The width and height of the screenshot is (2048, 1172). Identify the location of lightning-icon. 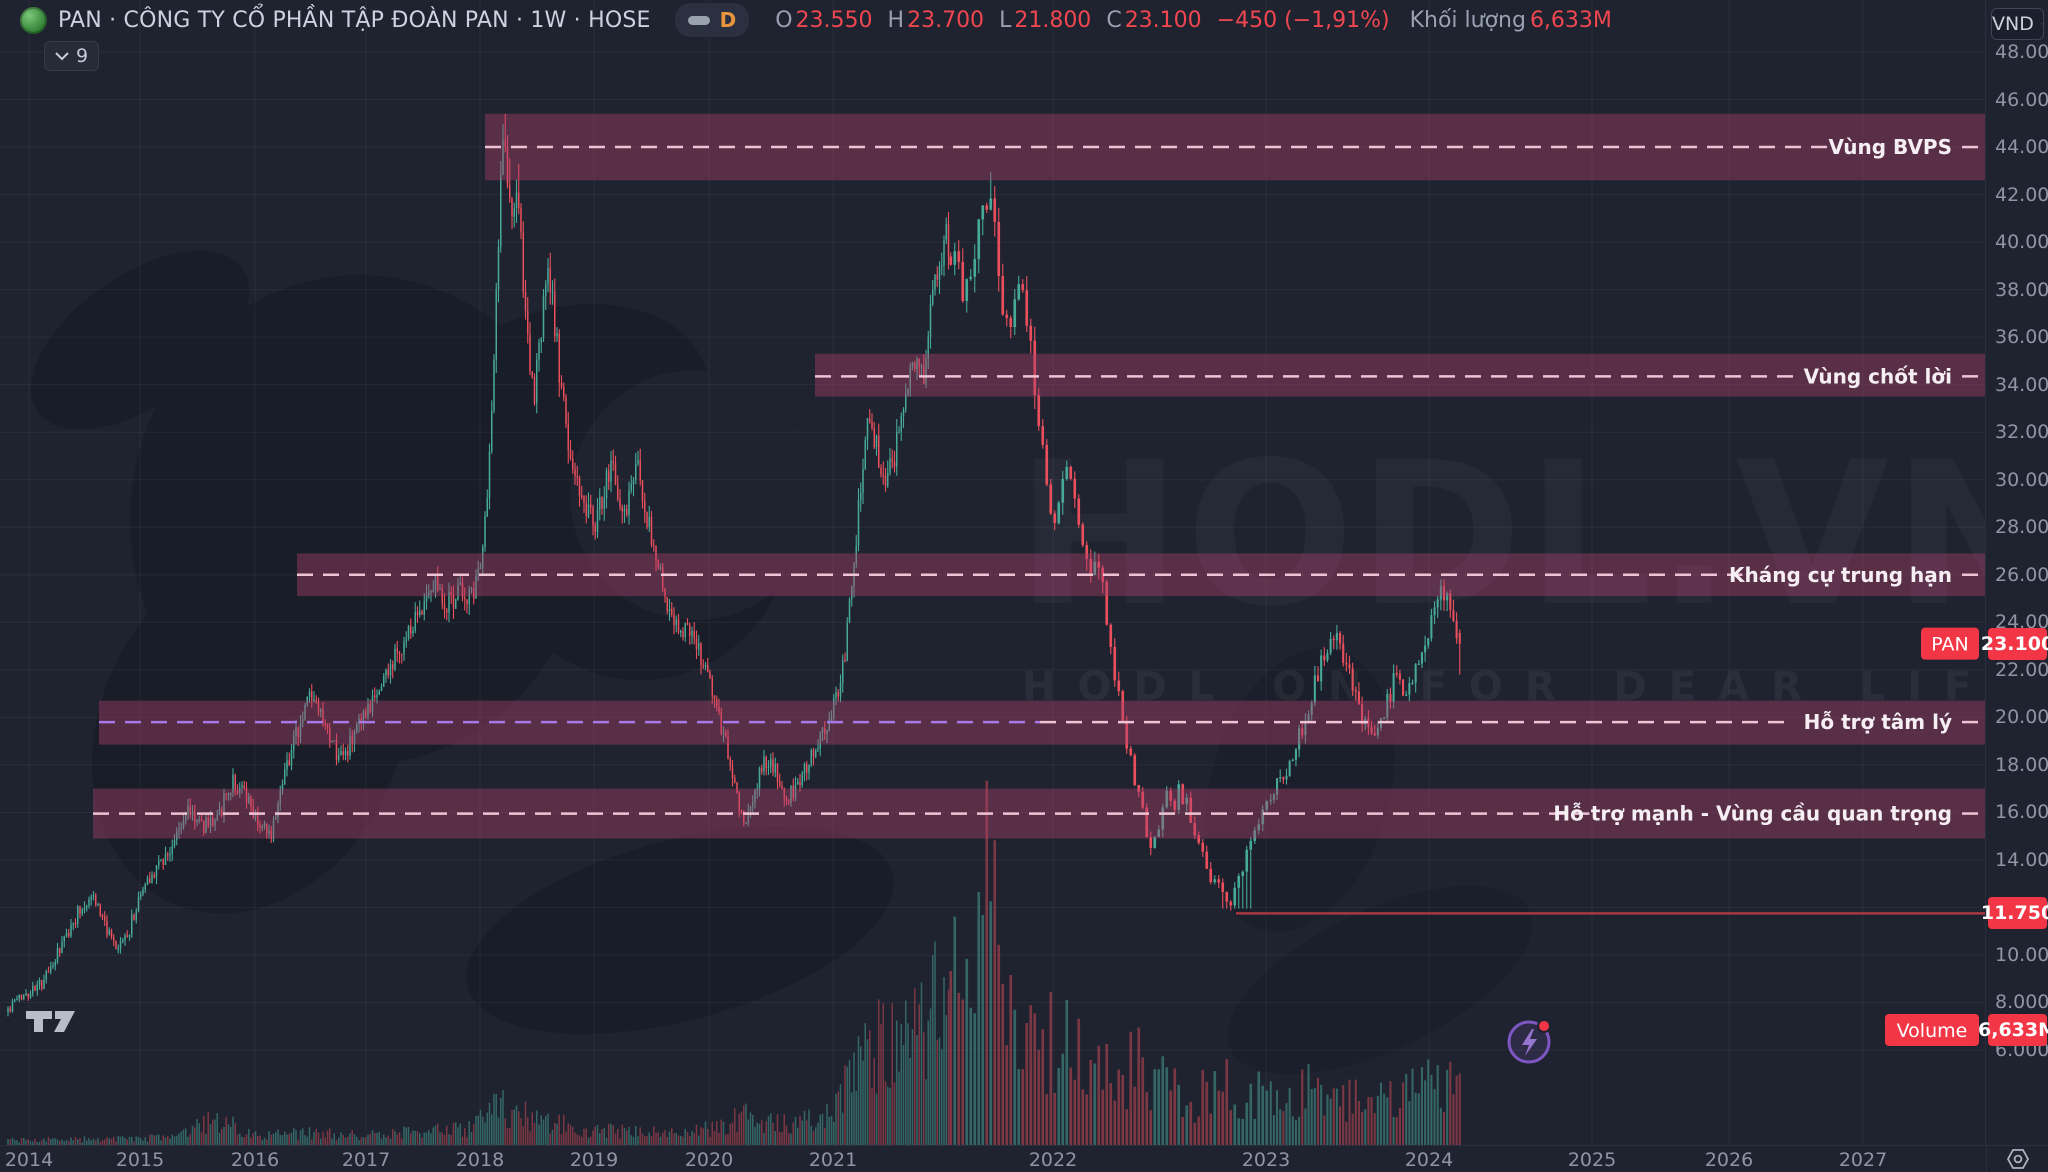
(1529, 1042).